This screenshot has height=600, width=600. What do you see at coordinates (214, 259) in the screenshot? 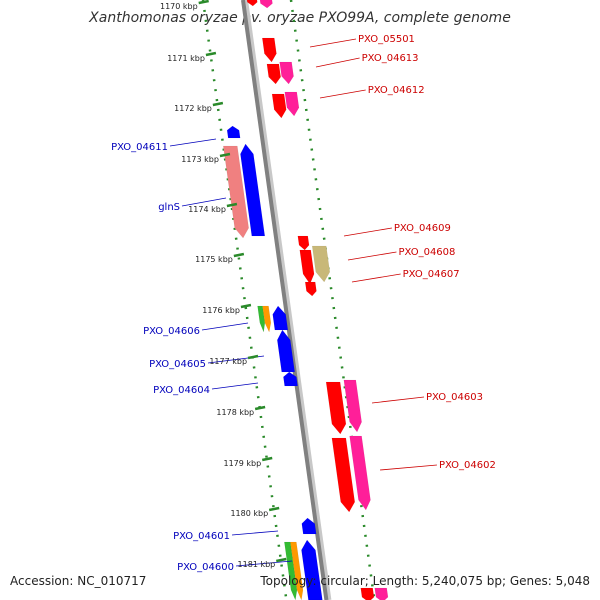
I see `ruler-tick-label: 1175 kbp` at bounding box center [214, 259].